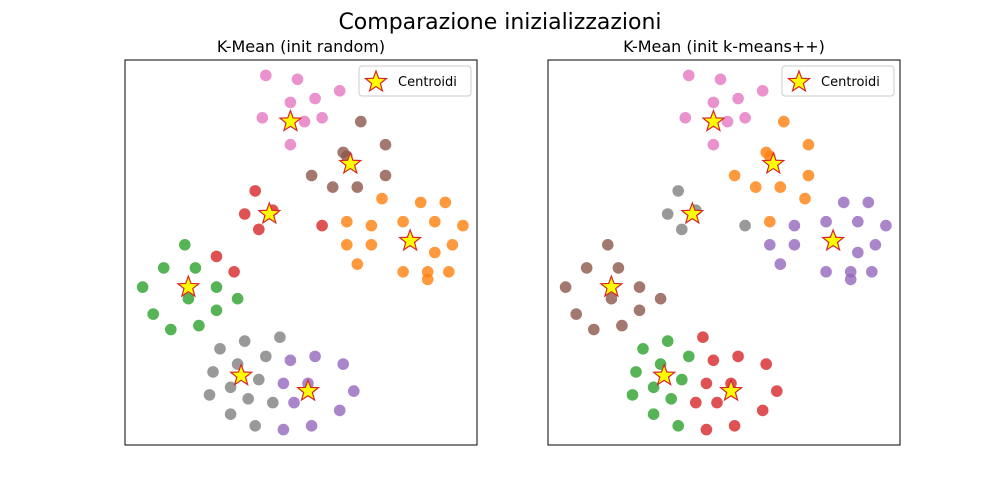 This screenshot has height=500, width=1000. What do you see at coordinates (838, 81) in the screenshot?
I see `legend-kmeanspp: Centroidi` at bounding box center [838, 81].